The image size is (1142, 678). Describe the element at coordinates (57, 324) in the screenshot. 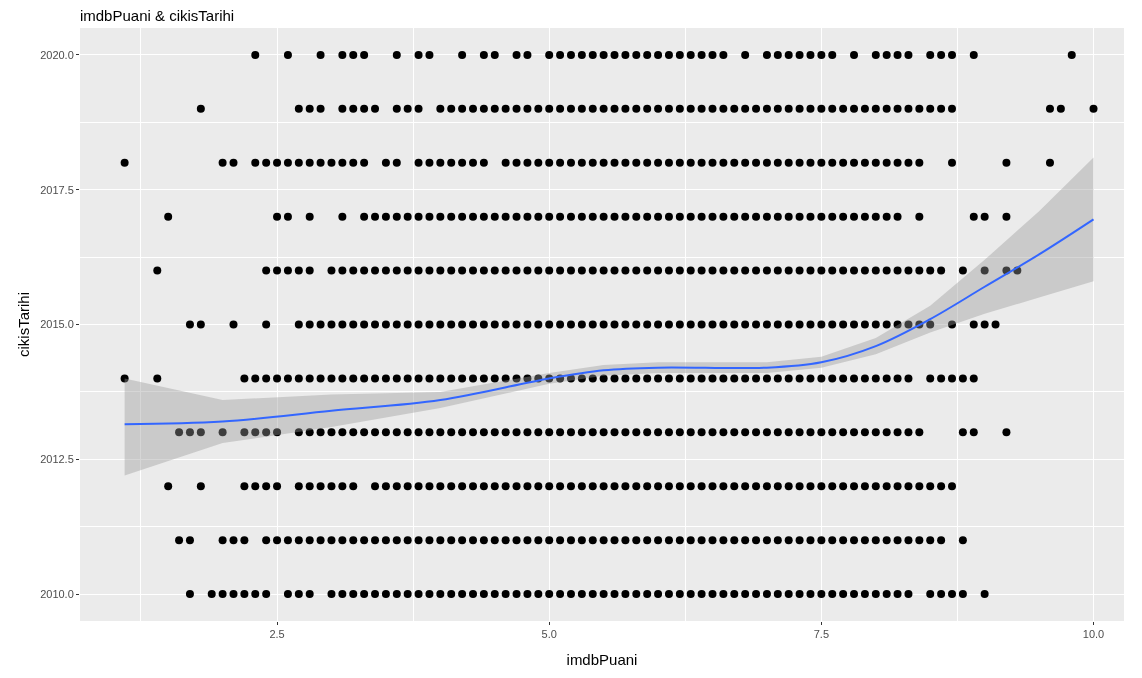

I see `y-tick-label: 2015.0` at that location.